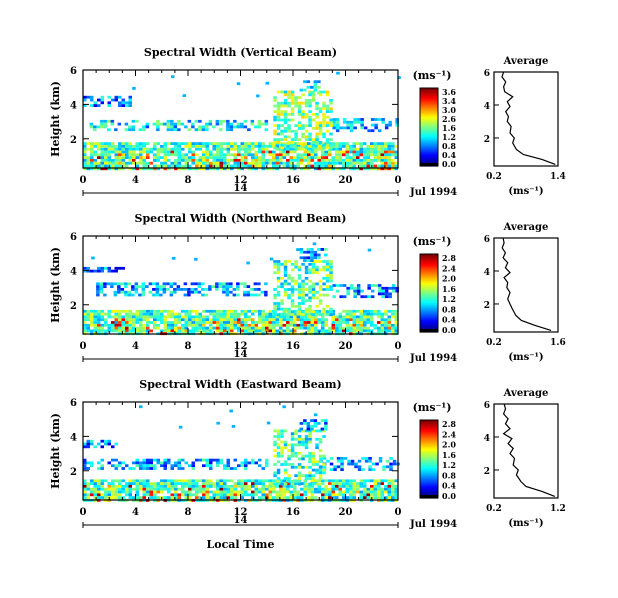 This screenshot has height=598, width=618. Describe the element at coordinates (487, 273) in the screenshot. I see `average-y-tick-label: 4` at that location.